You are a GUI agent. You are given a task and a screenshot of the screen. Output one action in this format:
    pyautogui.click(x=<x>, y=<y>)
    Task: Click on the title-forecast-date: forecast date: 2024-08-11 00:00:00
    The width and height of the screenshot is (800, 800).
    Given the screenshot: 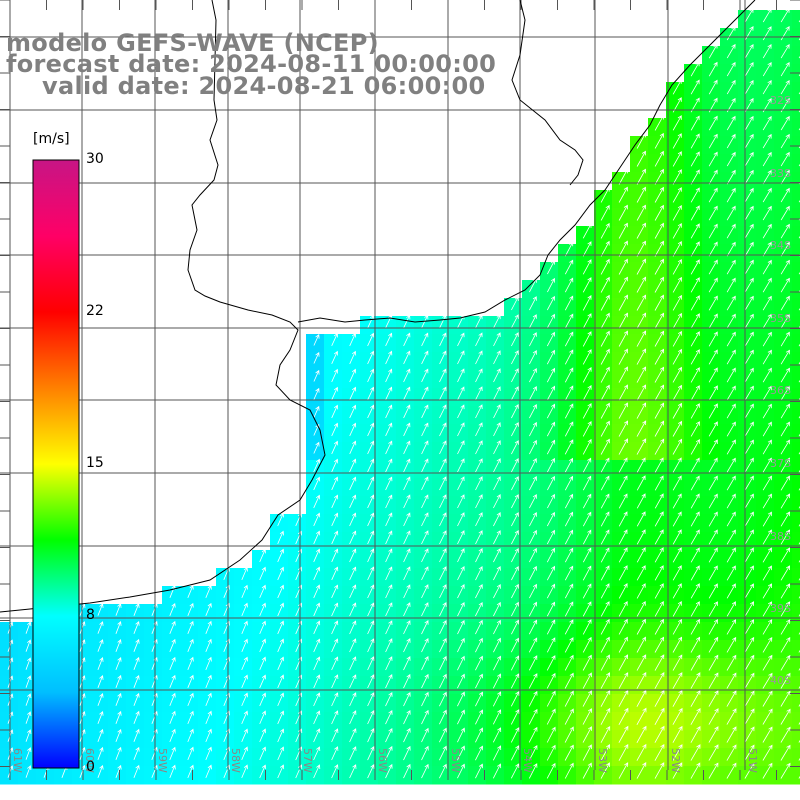 What is the action you would take?
    pyautogui.click(x=251, y=64)
    